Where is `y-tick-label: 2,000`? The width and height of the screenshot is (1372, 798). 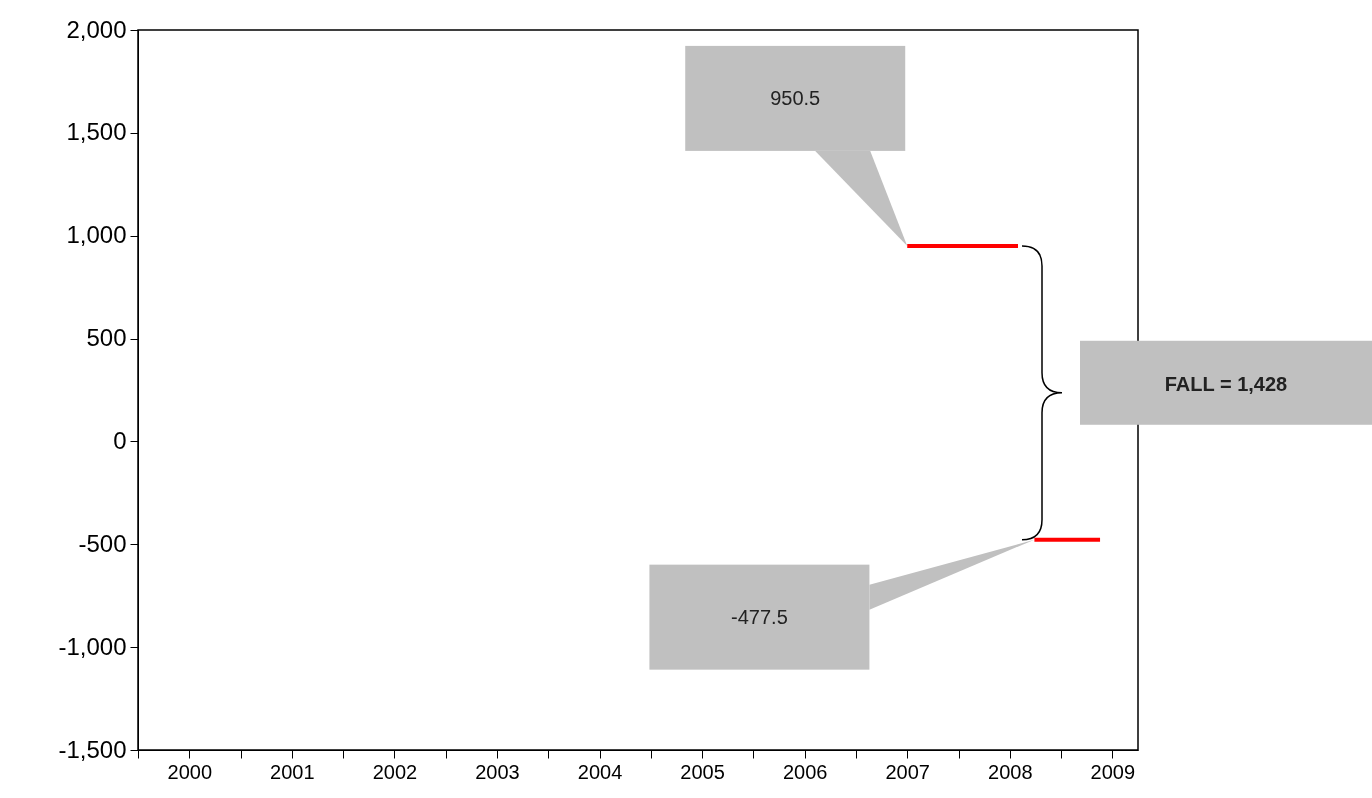
y-tick-label: 2,000 is located at coordinates (96, 29).